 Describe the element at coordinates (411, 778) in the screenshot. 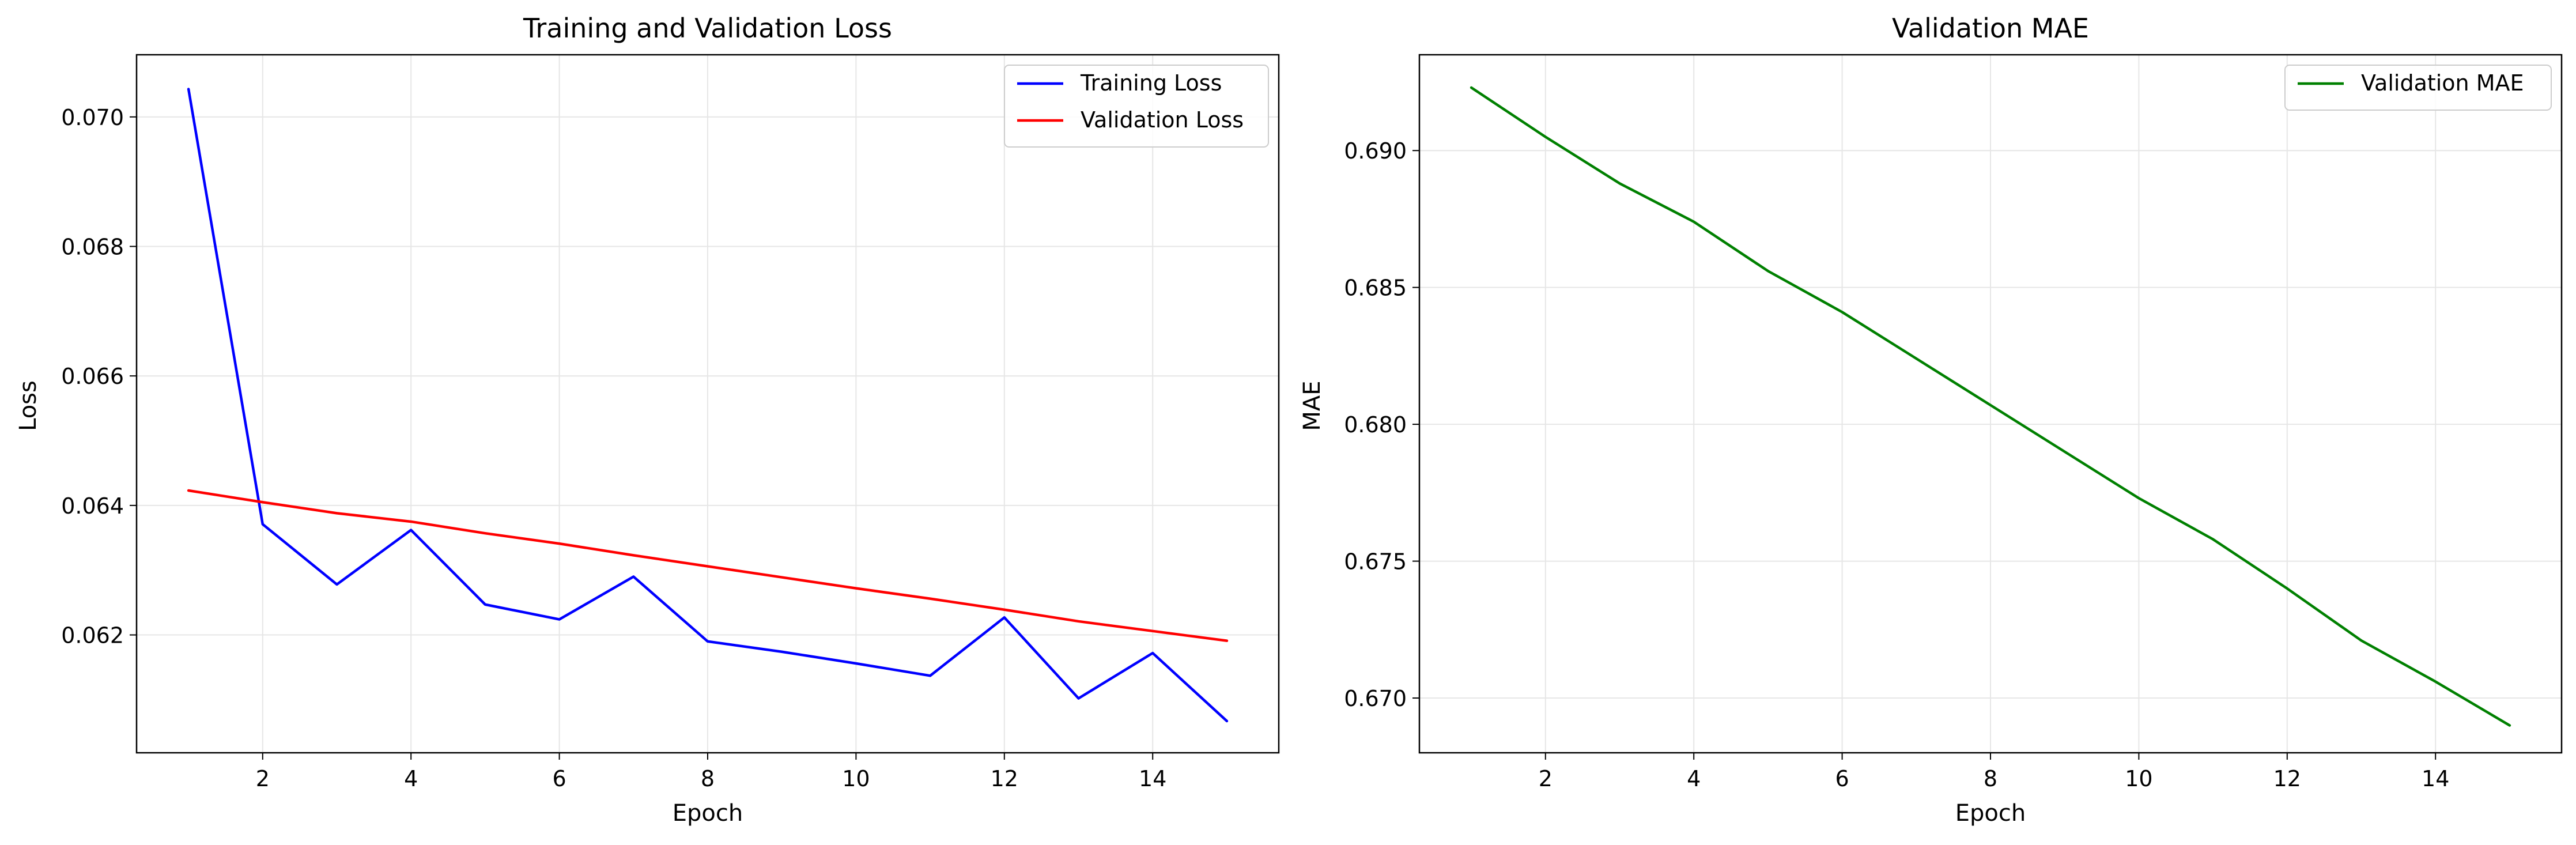

I see `loss-x-tick-label: 4` at that location.